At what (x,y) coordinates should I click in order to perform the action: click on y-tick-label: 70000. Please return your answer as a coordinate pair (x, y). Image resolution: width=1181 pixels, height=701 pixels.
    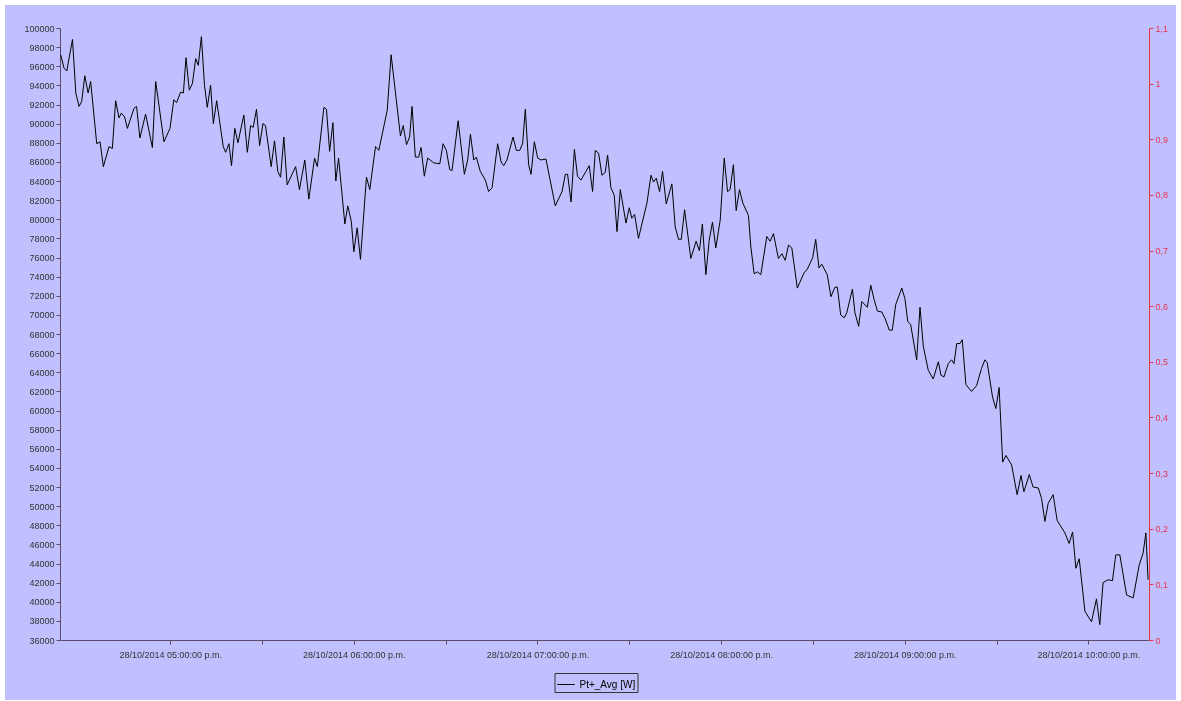
    Looking at the image, I should click on (42, 315).